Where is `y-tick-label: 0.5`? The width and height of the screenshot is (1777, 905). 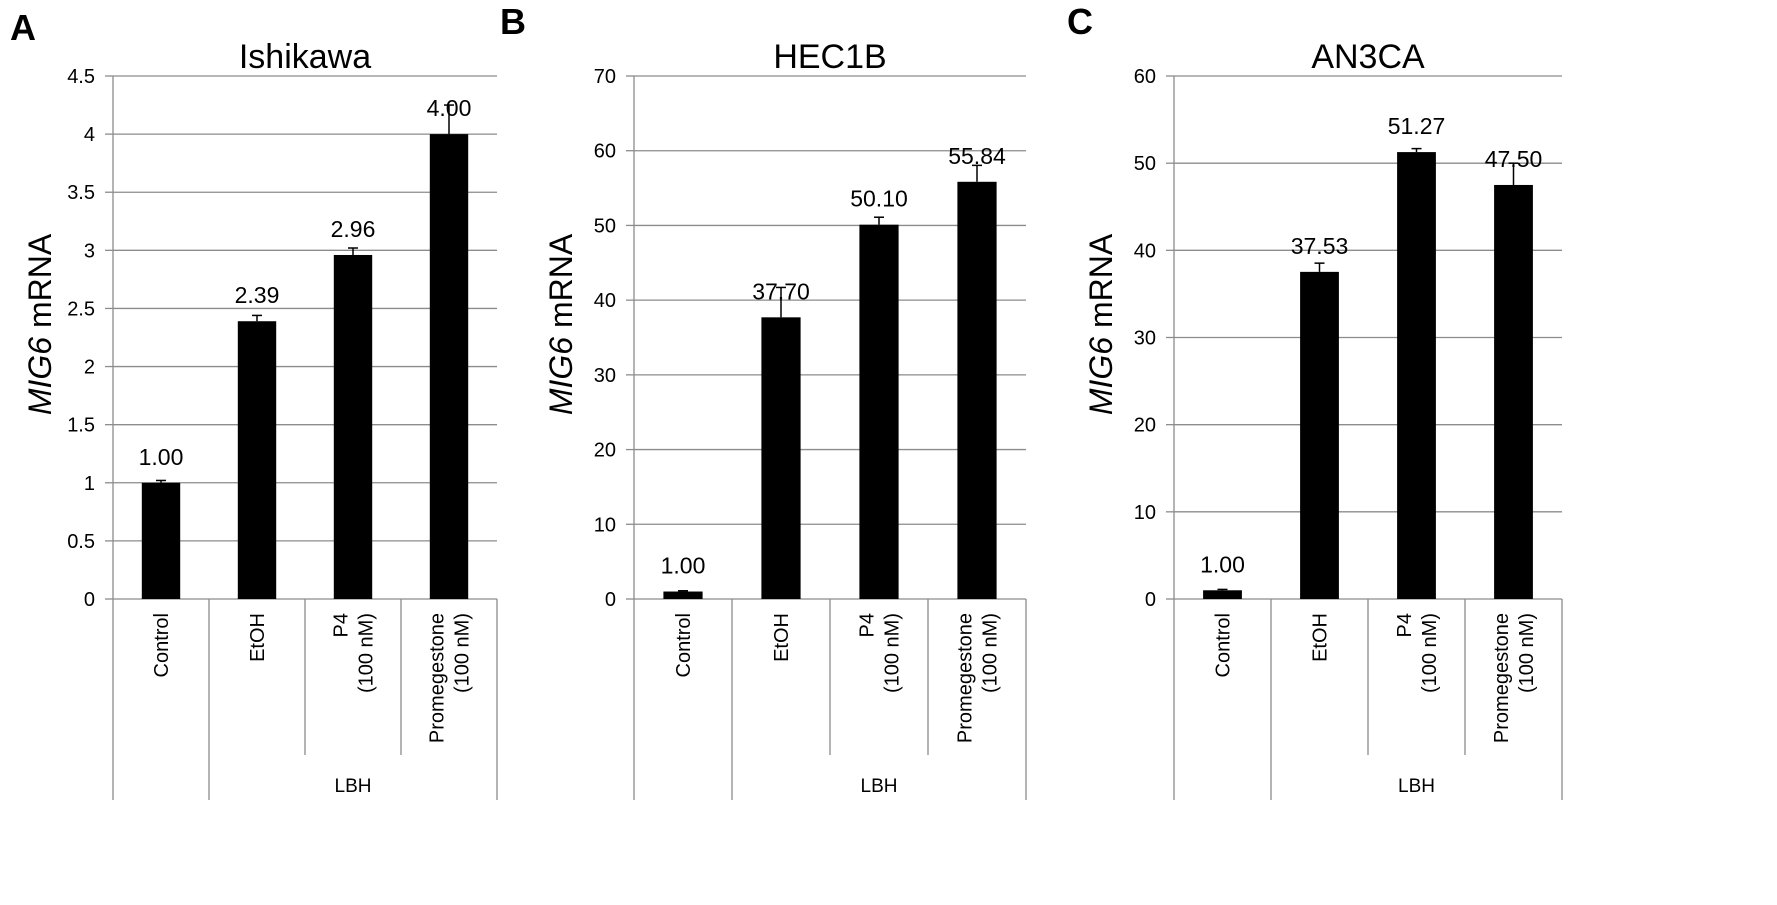 y-tick-label: 0.5 is located at coordinates (81, 542).